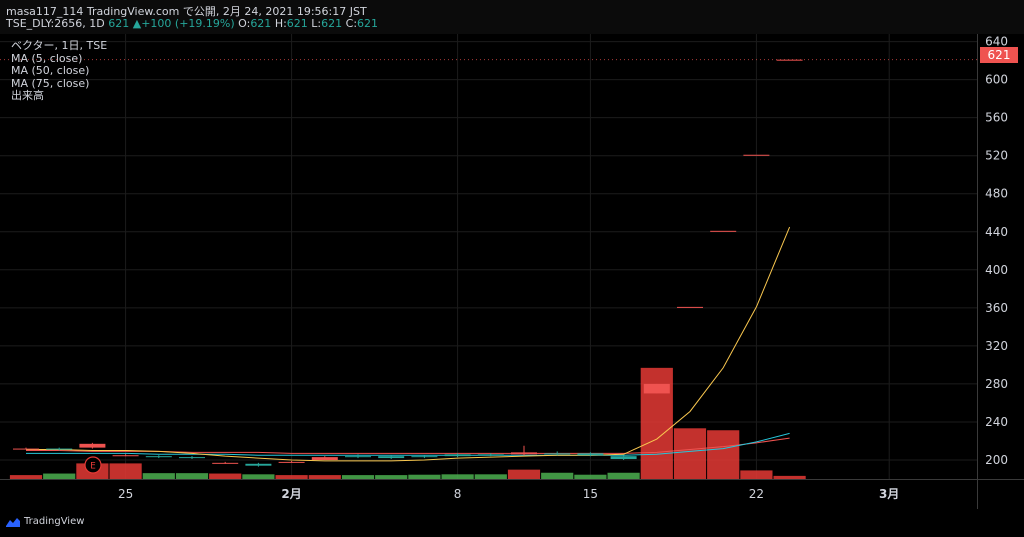 This screenshot has width=1024, height=537. I want to click on low-label: L:, so click(316, 23).